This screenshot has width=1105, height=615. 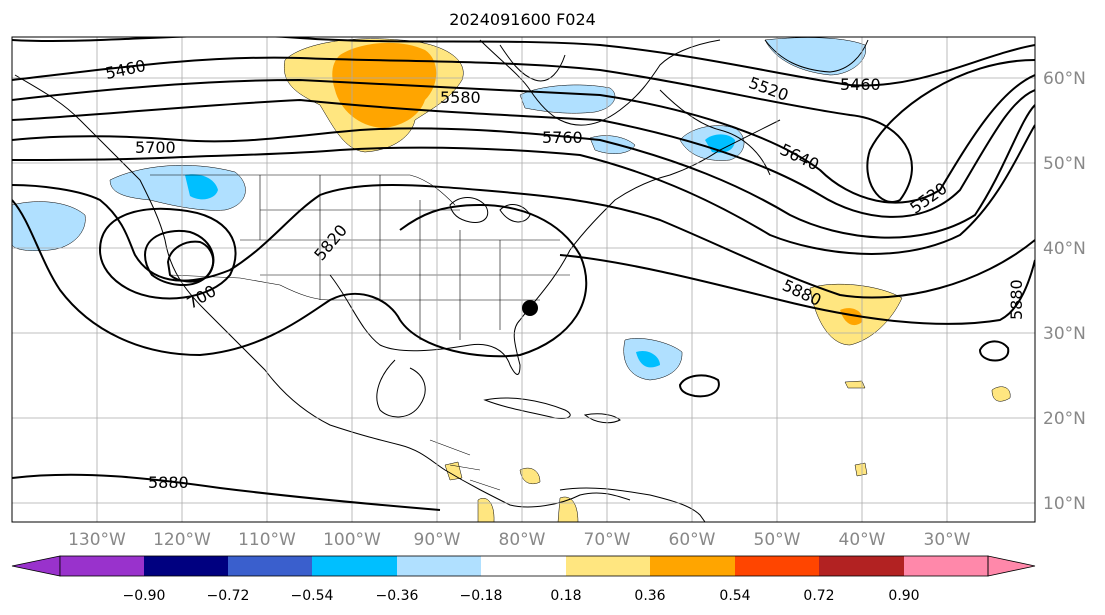 What do you see at coordinates (602, 418) in the screenshot?
I see `hispaniola-coast` at bounding box center [602, 418].